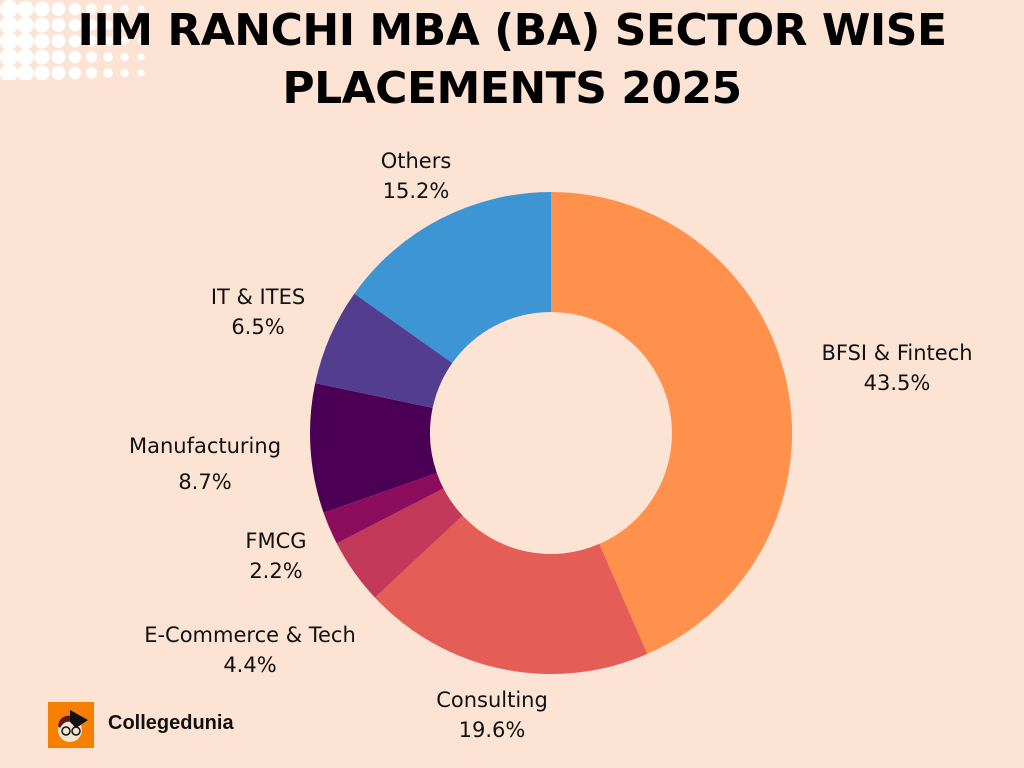 Image resolution: width=1024 pixels, height=768 pixels. I want to click on slice-it-ites, so click(384, 350).